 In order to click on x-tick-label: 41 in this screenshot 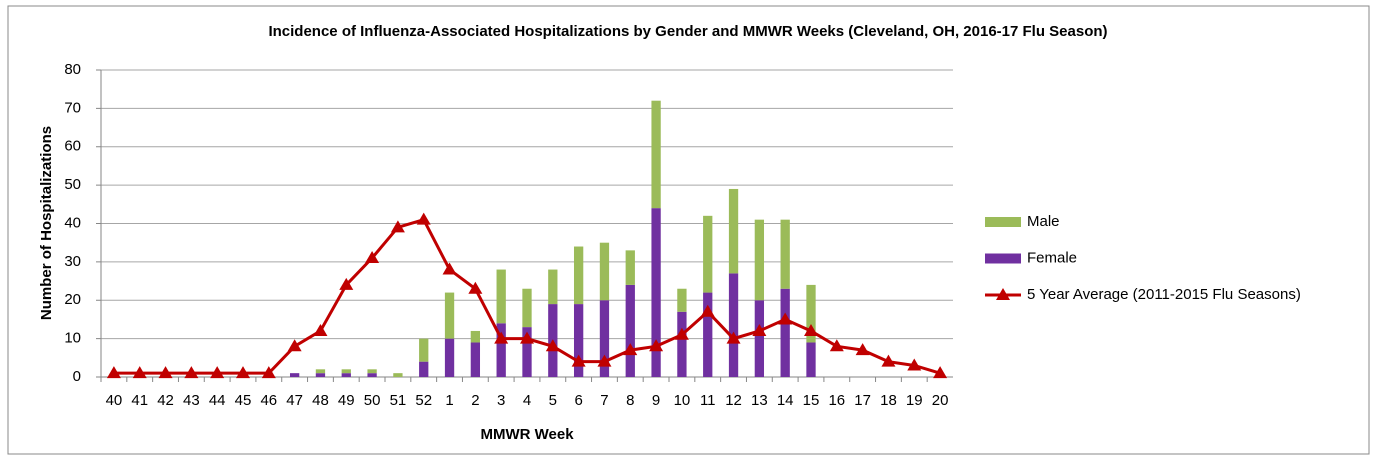, I will do `click(139, 400)`.